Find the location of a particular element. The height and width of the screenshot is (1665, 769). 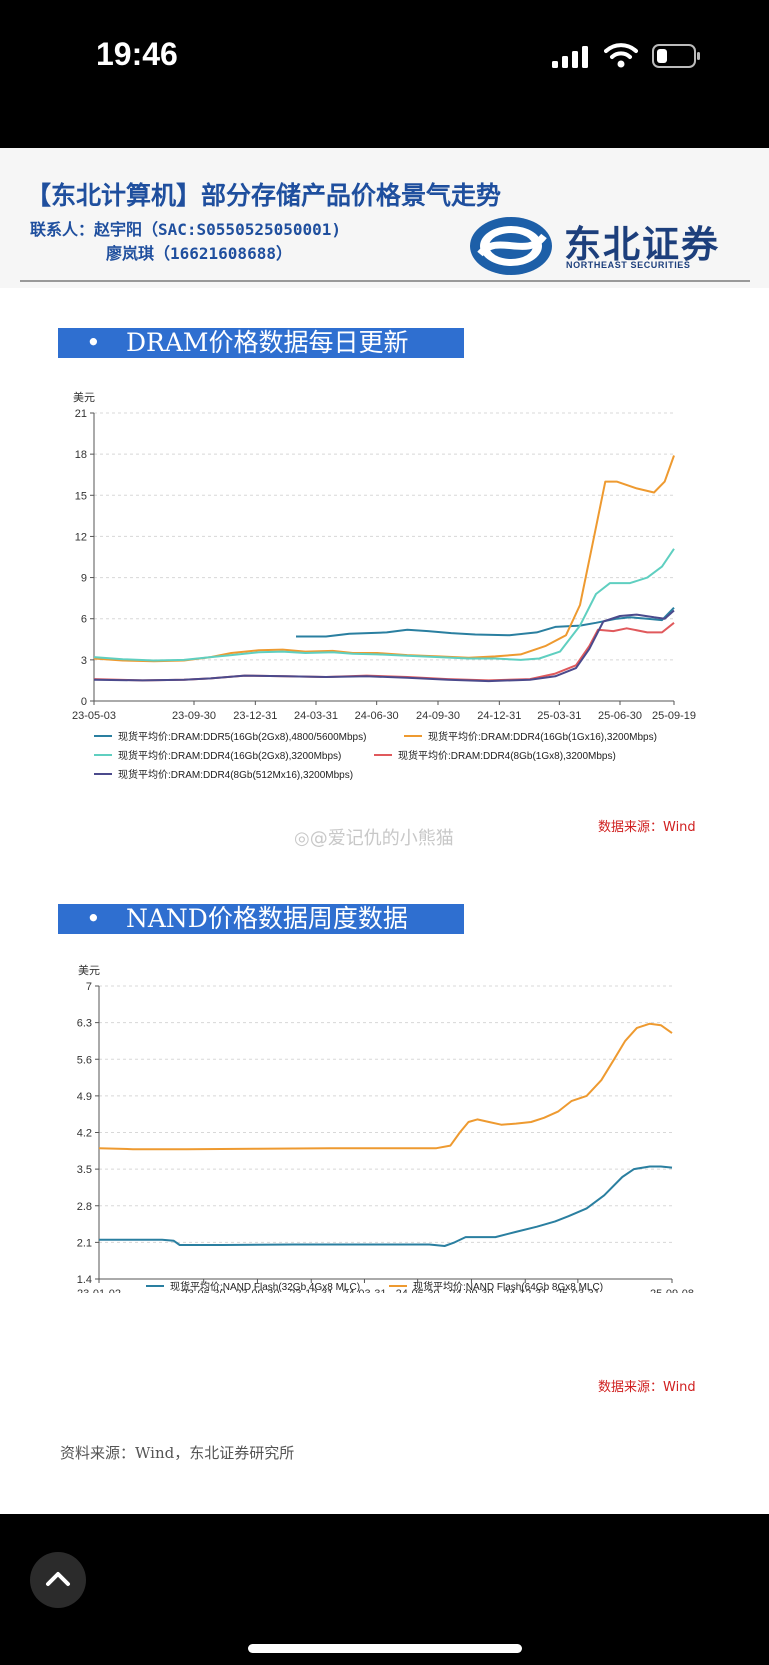

cellular-signal-icon is located at coordinates (570, 57).